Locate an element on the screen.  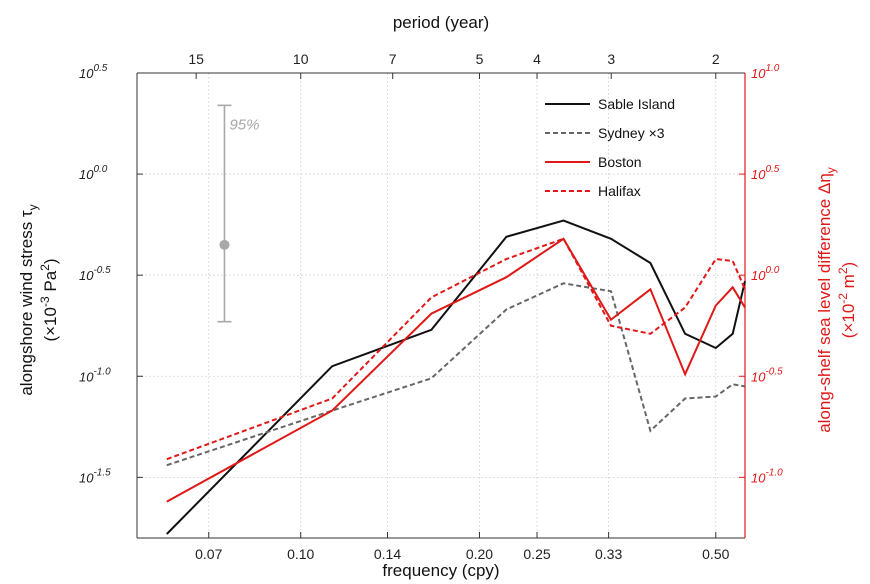
y-axis-title-left: alongshore wind stress τy is located at coordinates (28, 299).